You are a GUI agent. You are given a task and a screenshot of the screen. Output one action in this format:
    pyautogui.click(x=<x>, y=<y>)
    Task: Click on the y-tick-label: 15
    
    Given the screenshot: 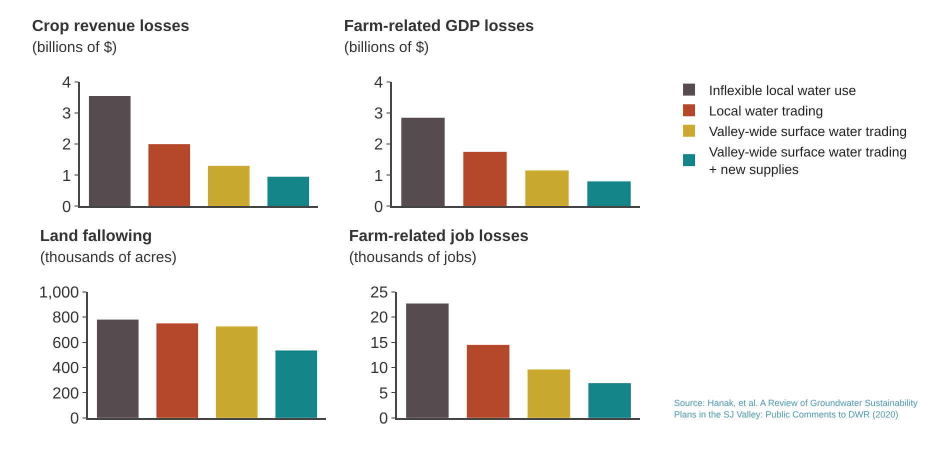 What is the action you would take?
    pyautogui.click(x=379, y=343)
    